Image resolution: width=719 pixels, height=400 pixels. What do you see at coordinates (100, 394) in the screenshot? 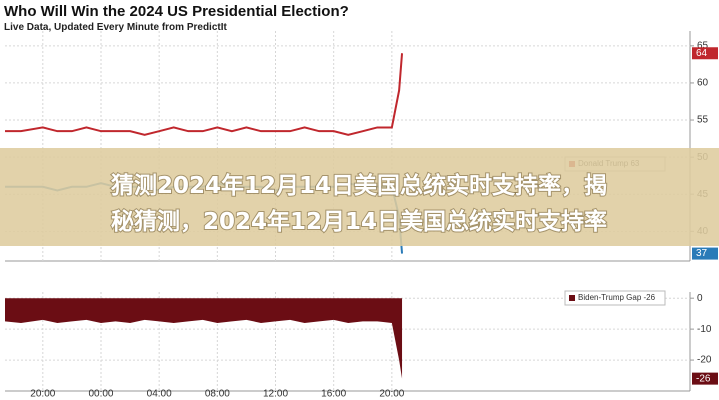
I see `x-tick-label: 00:00` at bounding box center [100, 394].